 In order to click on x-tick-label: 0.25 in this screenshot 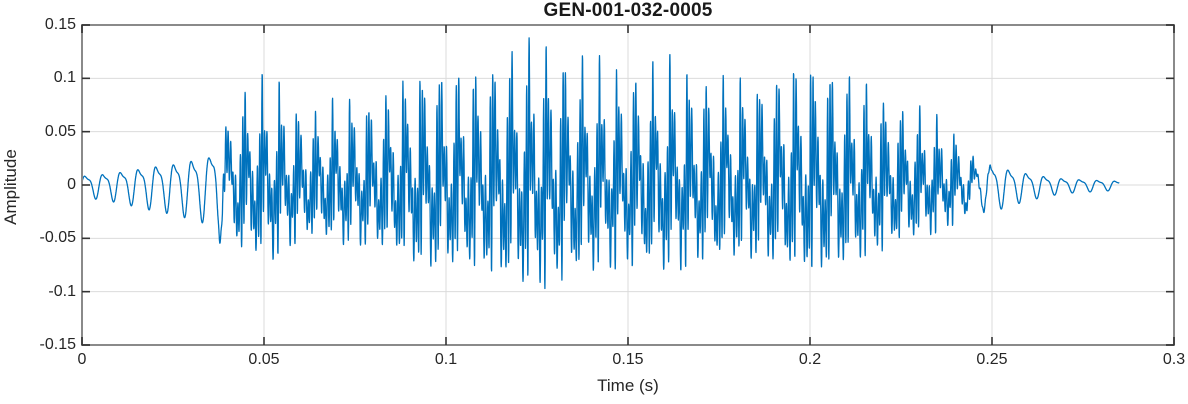, I will do `click(992, 359)`.